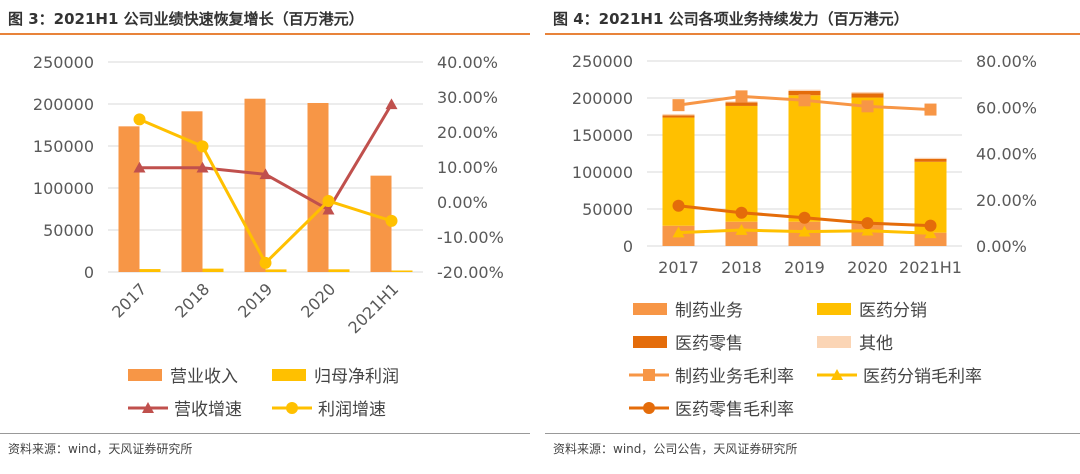 This screenshot has height=474, width=1080. Describe the element at coordinates (607, 209) in the screenshot. I see `y-left-tick-label: 50000` at that location.